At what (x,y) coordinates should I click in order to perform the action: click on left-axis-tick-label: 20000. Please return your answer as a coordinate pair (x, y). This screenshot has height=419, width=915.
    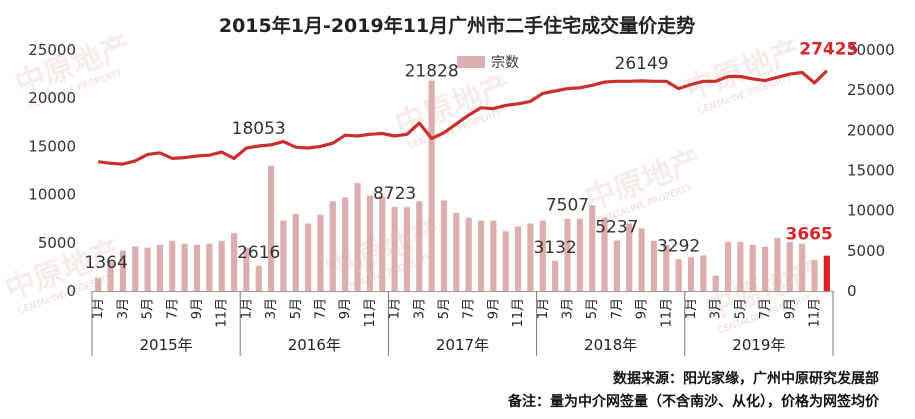
    Looking at the image, I should click on (52, 98).